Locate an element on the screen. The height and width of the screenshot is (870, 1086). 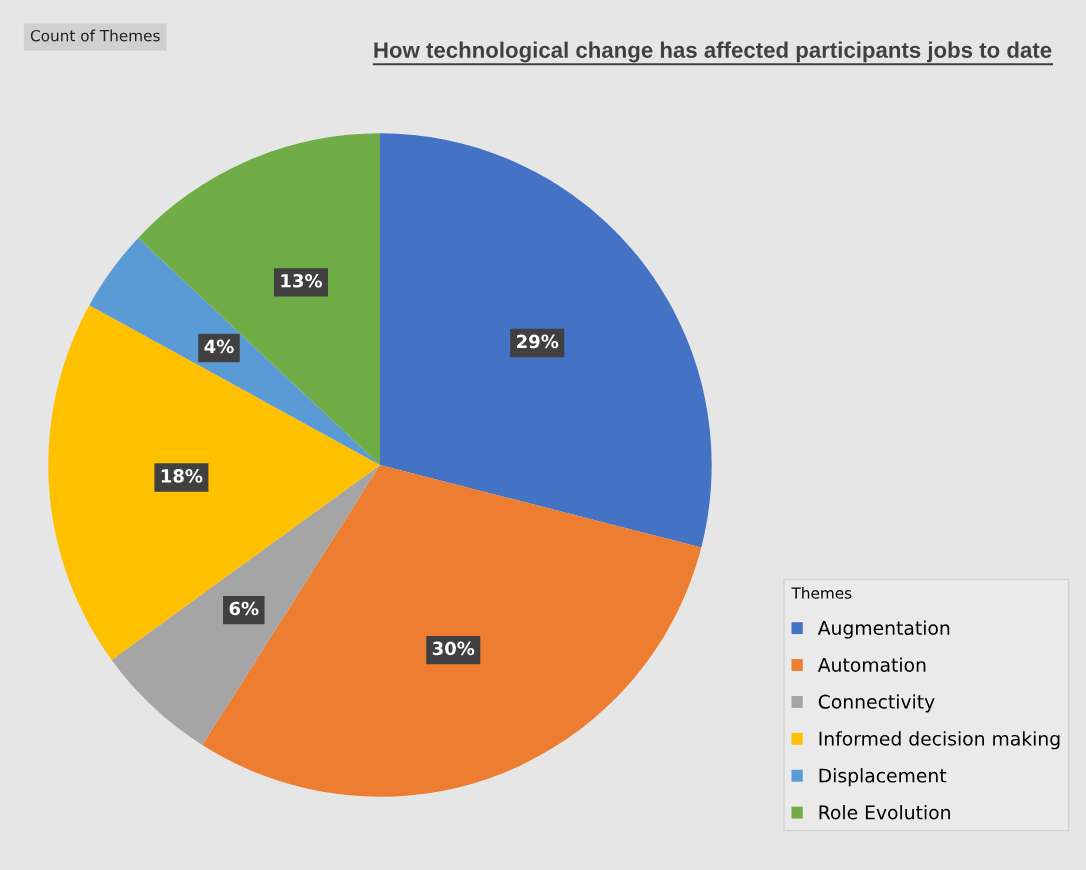
legend-label: Role Evolution is located at coordinates (884, 812).